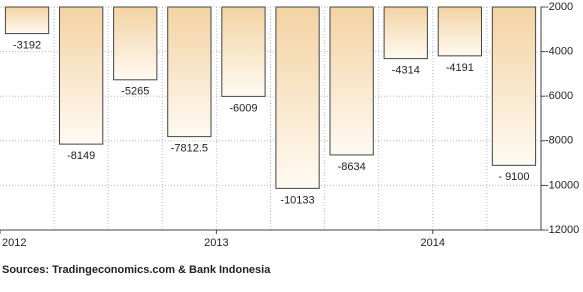  I want to click on x-tick-label: 2014, so click(433, 243).